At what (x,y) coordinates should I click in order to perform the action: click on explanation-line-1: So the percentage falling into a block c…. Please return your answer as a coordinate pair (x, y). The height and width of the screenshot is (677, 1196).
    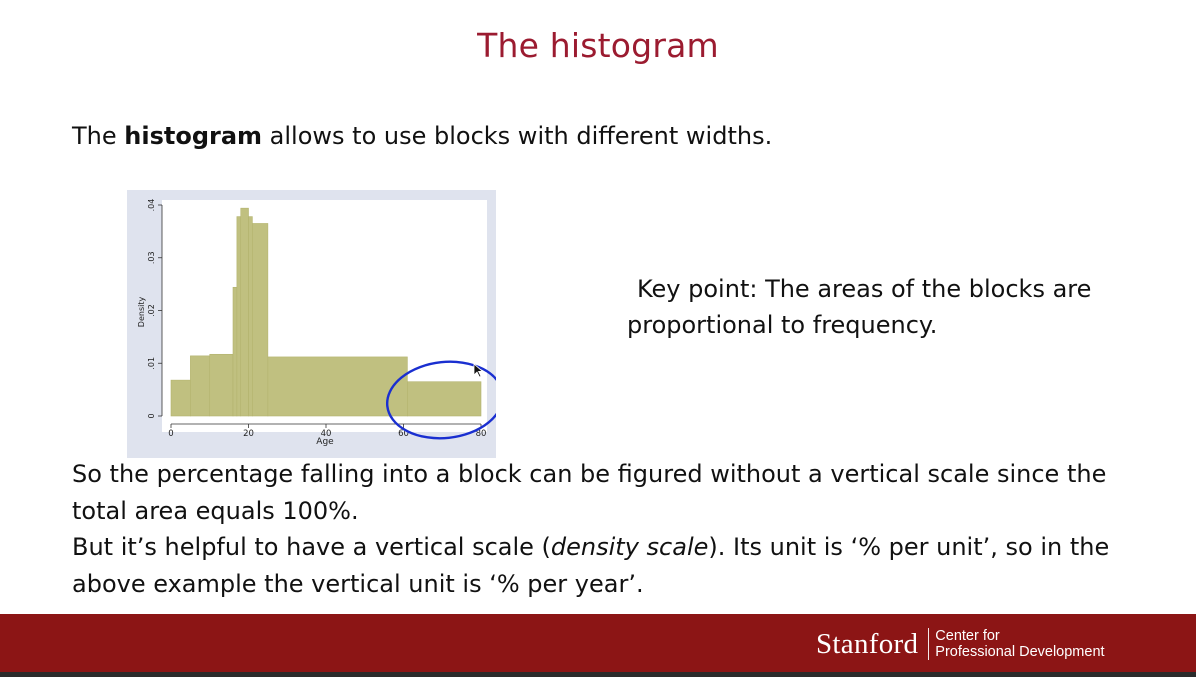
    Looking at the image, I should click on (589, 474).